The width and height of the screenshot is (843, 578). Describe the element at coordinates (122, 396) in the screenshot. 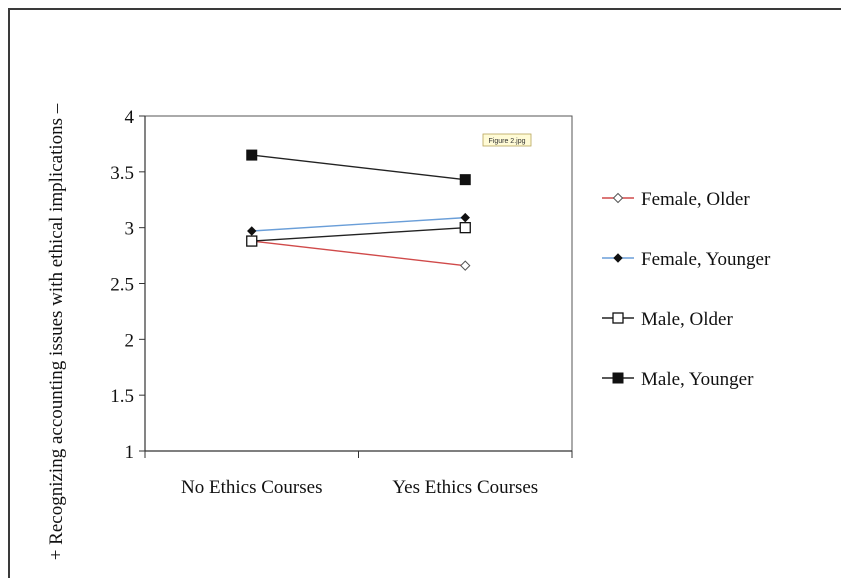

I see `y-tick-label: 1.5` at that location.